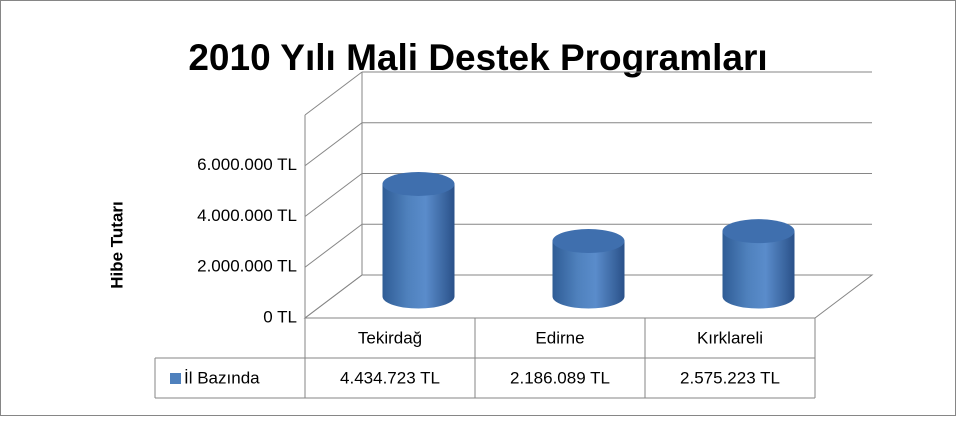 This screenshot has height=422, width=957. I want to click on legend-swatch, so click(175, 378).